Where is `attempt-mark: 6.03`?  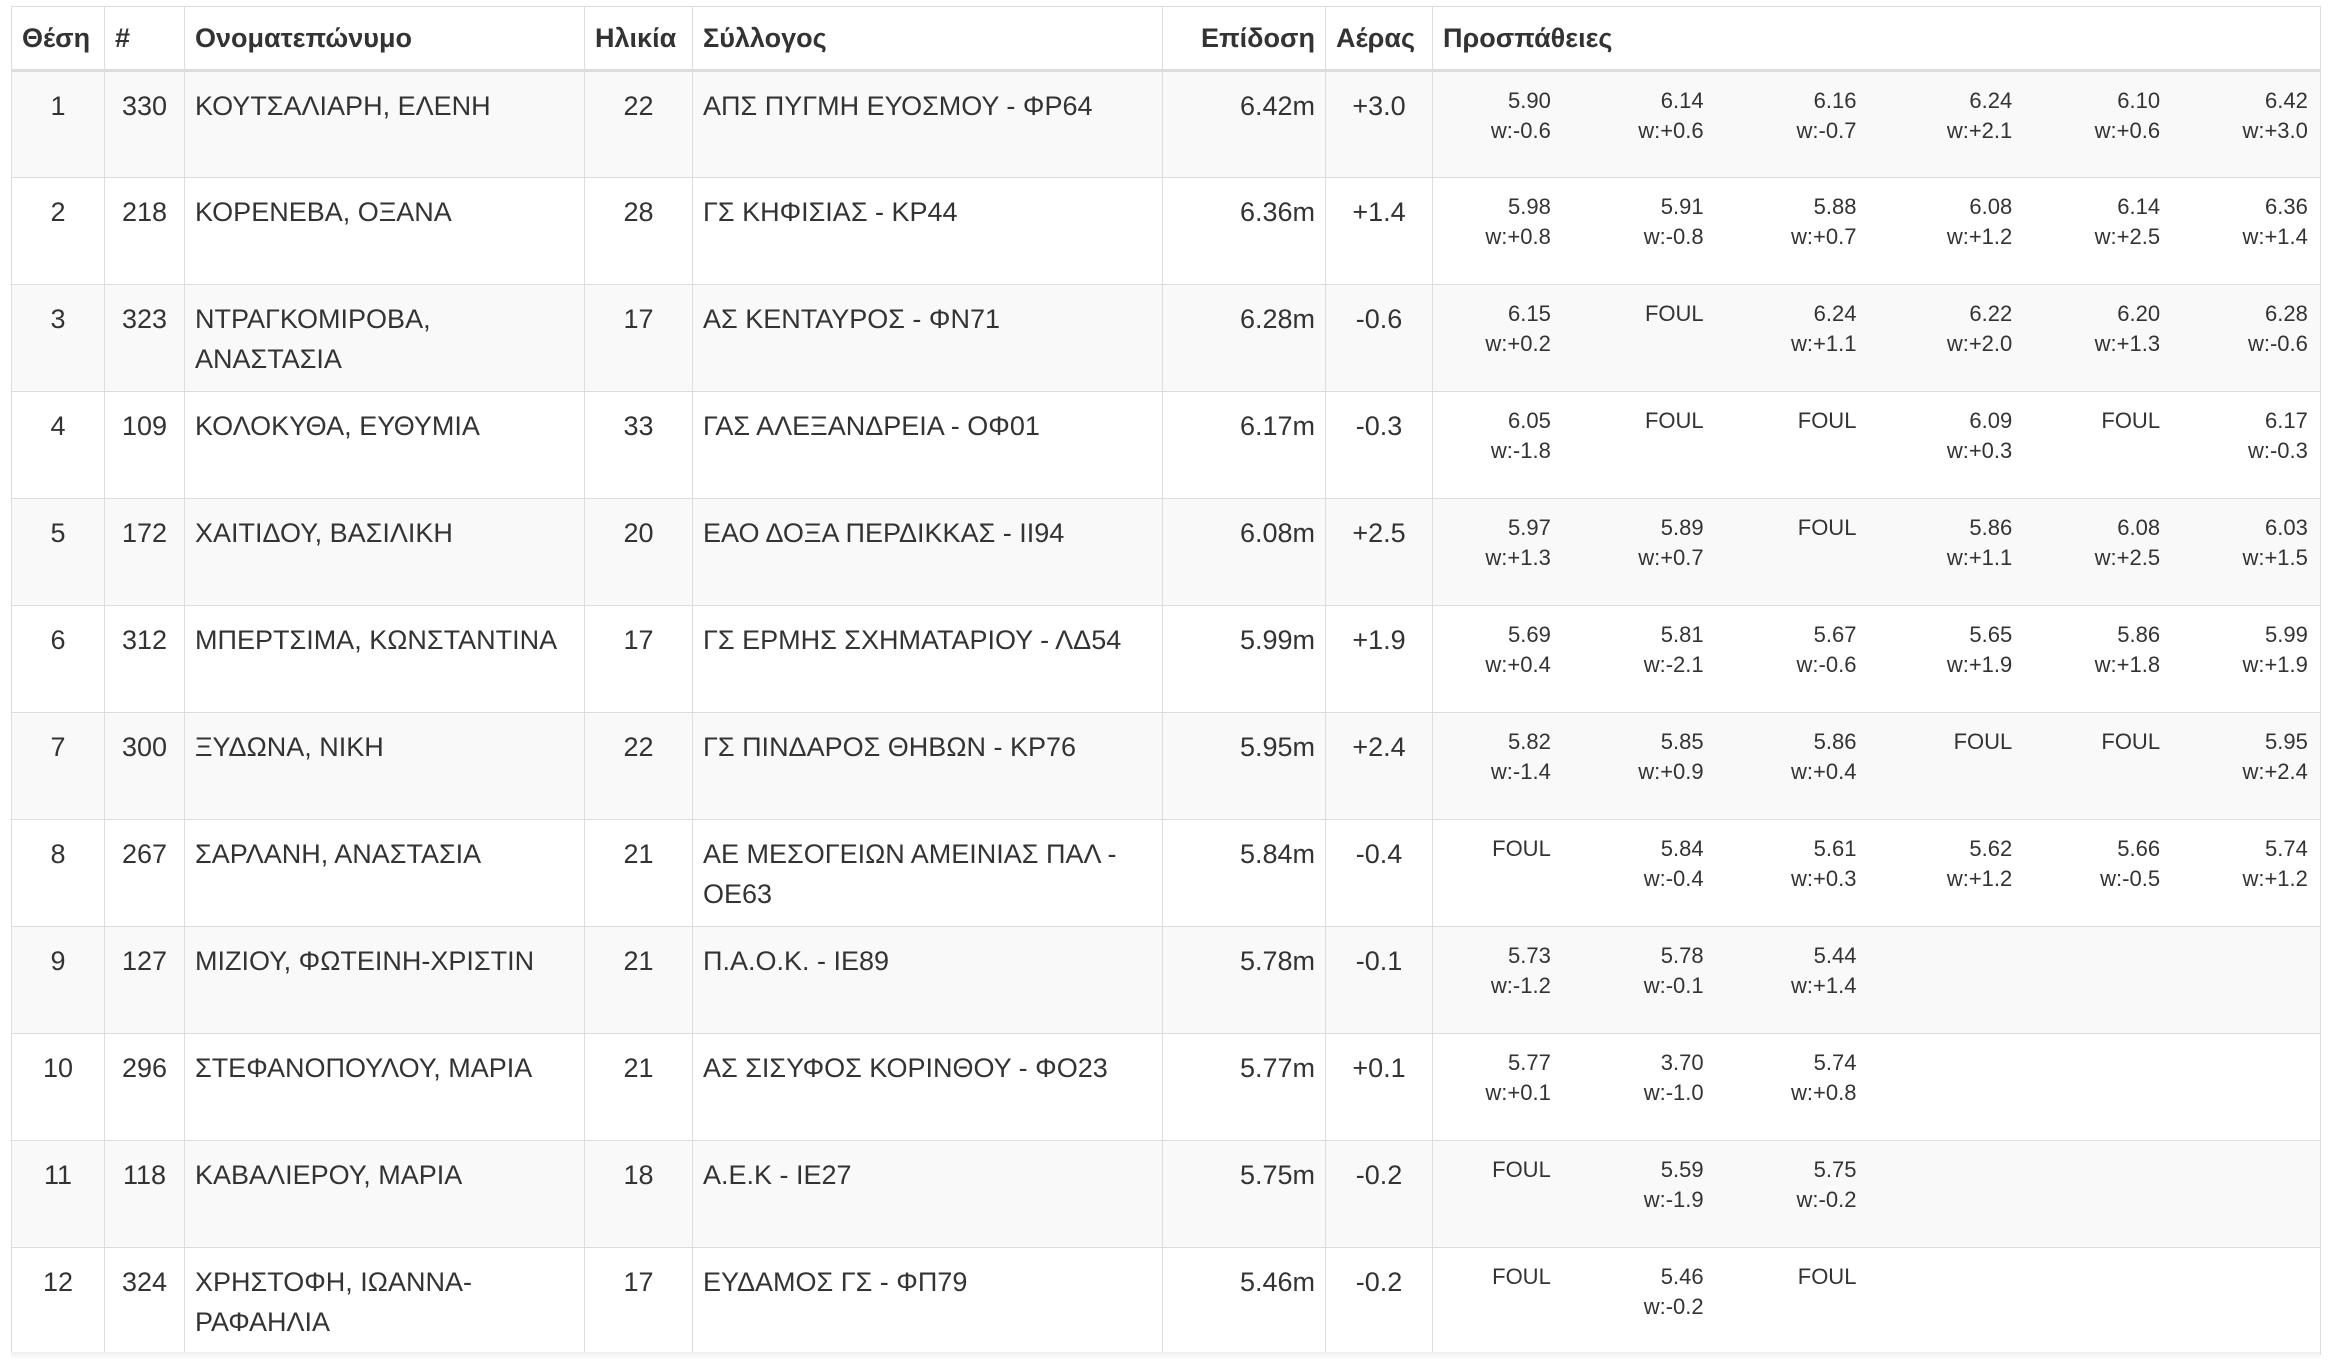 attempt-mark: 6.03 is located at coordinates (2286, 527).